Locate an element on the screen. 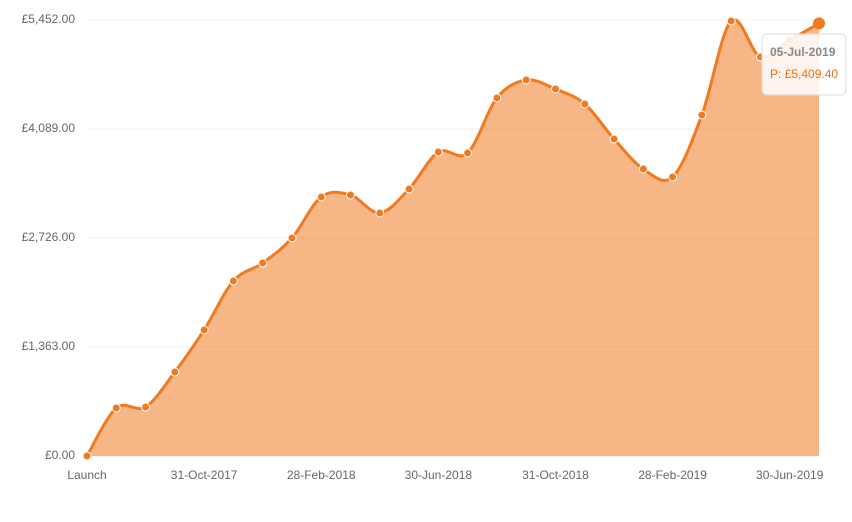 Image resolution: width=852 pixels, height=522 pixels. tooltip: 05-Jul-2019 P: £5,409.40 is located at coordinates (804, 64).